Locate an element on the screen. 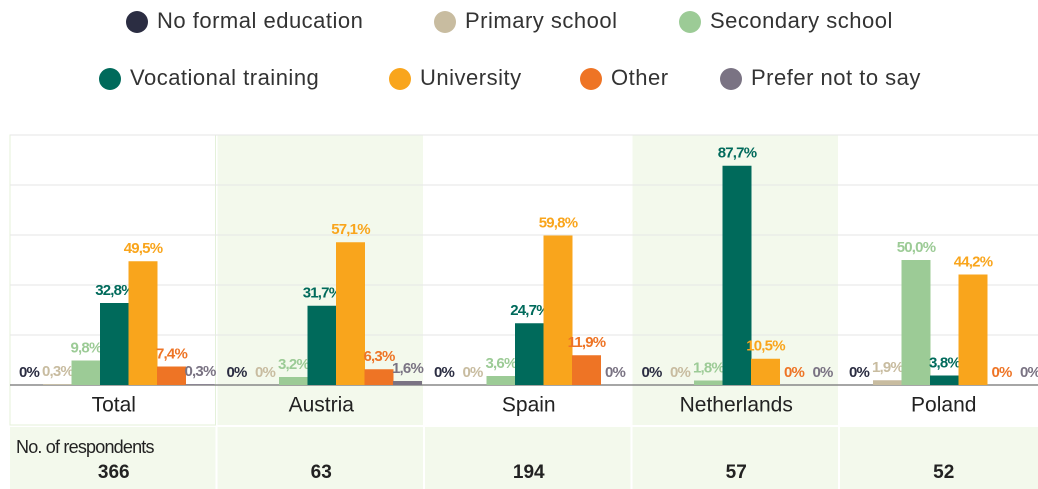 The image size is (1038, 489). category-label: Poland is located at coordinates (943, 405).